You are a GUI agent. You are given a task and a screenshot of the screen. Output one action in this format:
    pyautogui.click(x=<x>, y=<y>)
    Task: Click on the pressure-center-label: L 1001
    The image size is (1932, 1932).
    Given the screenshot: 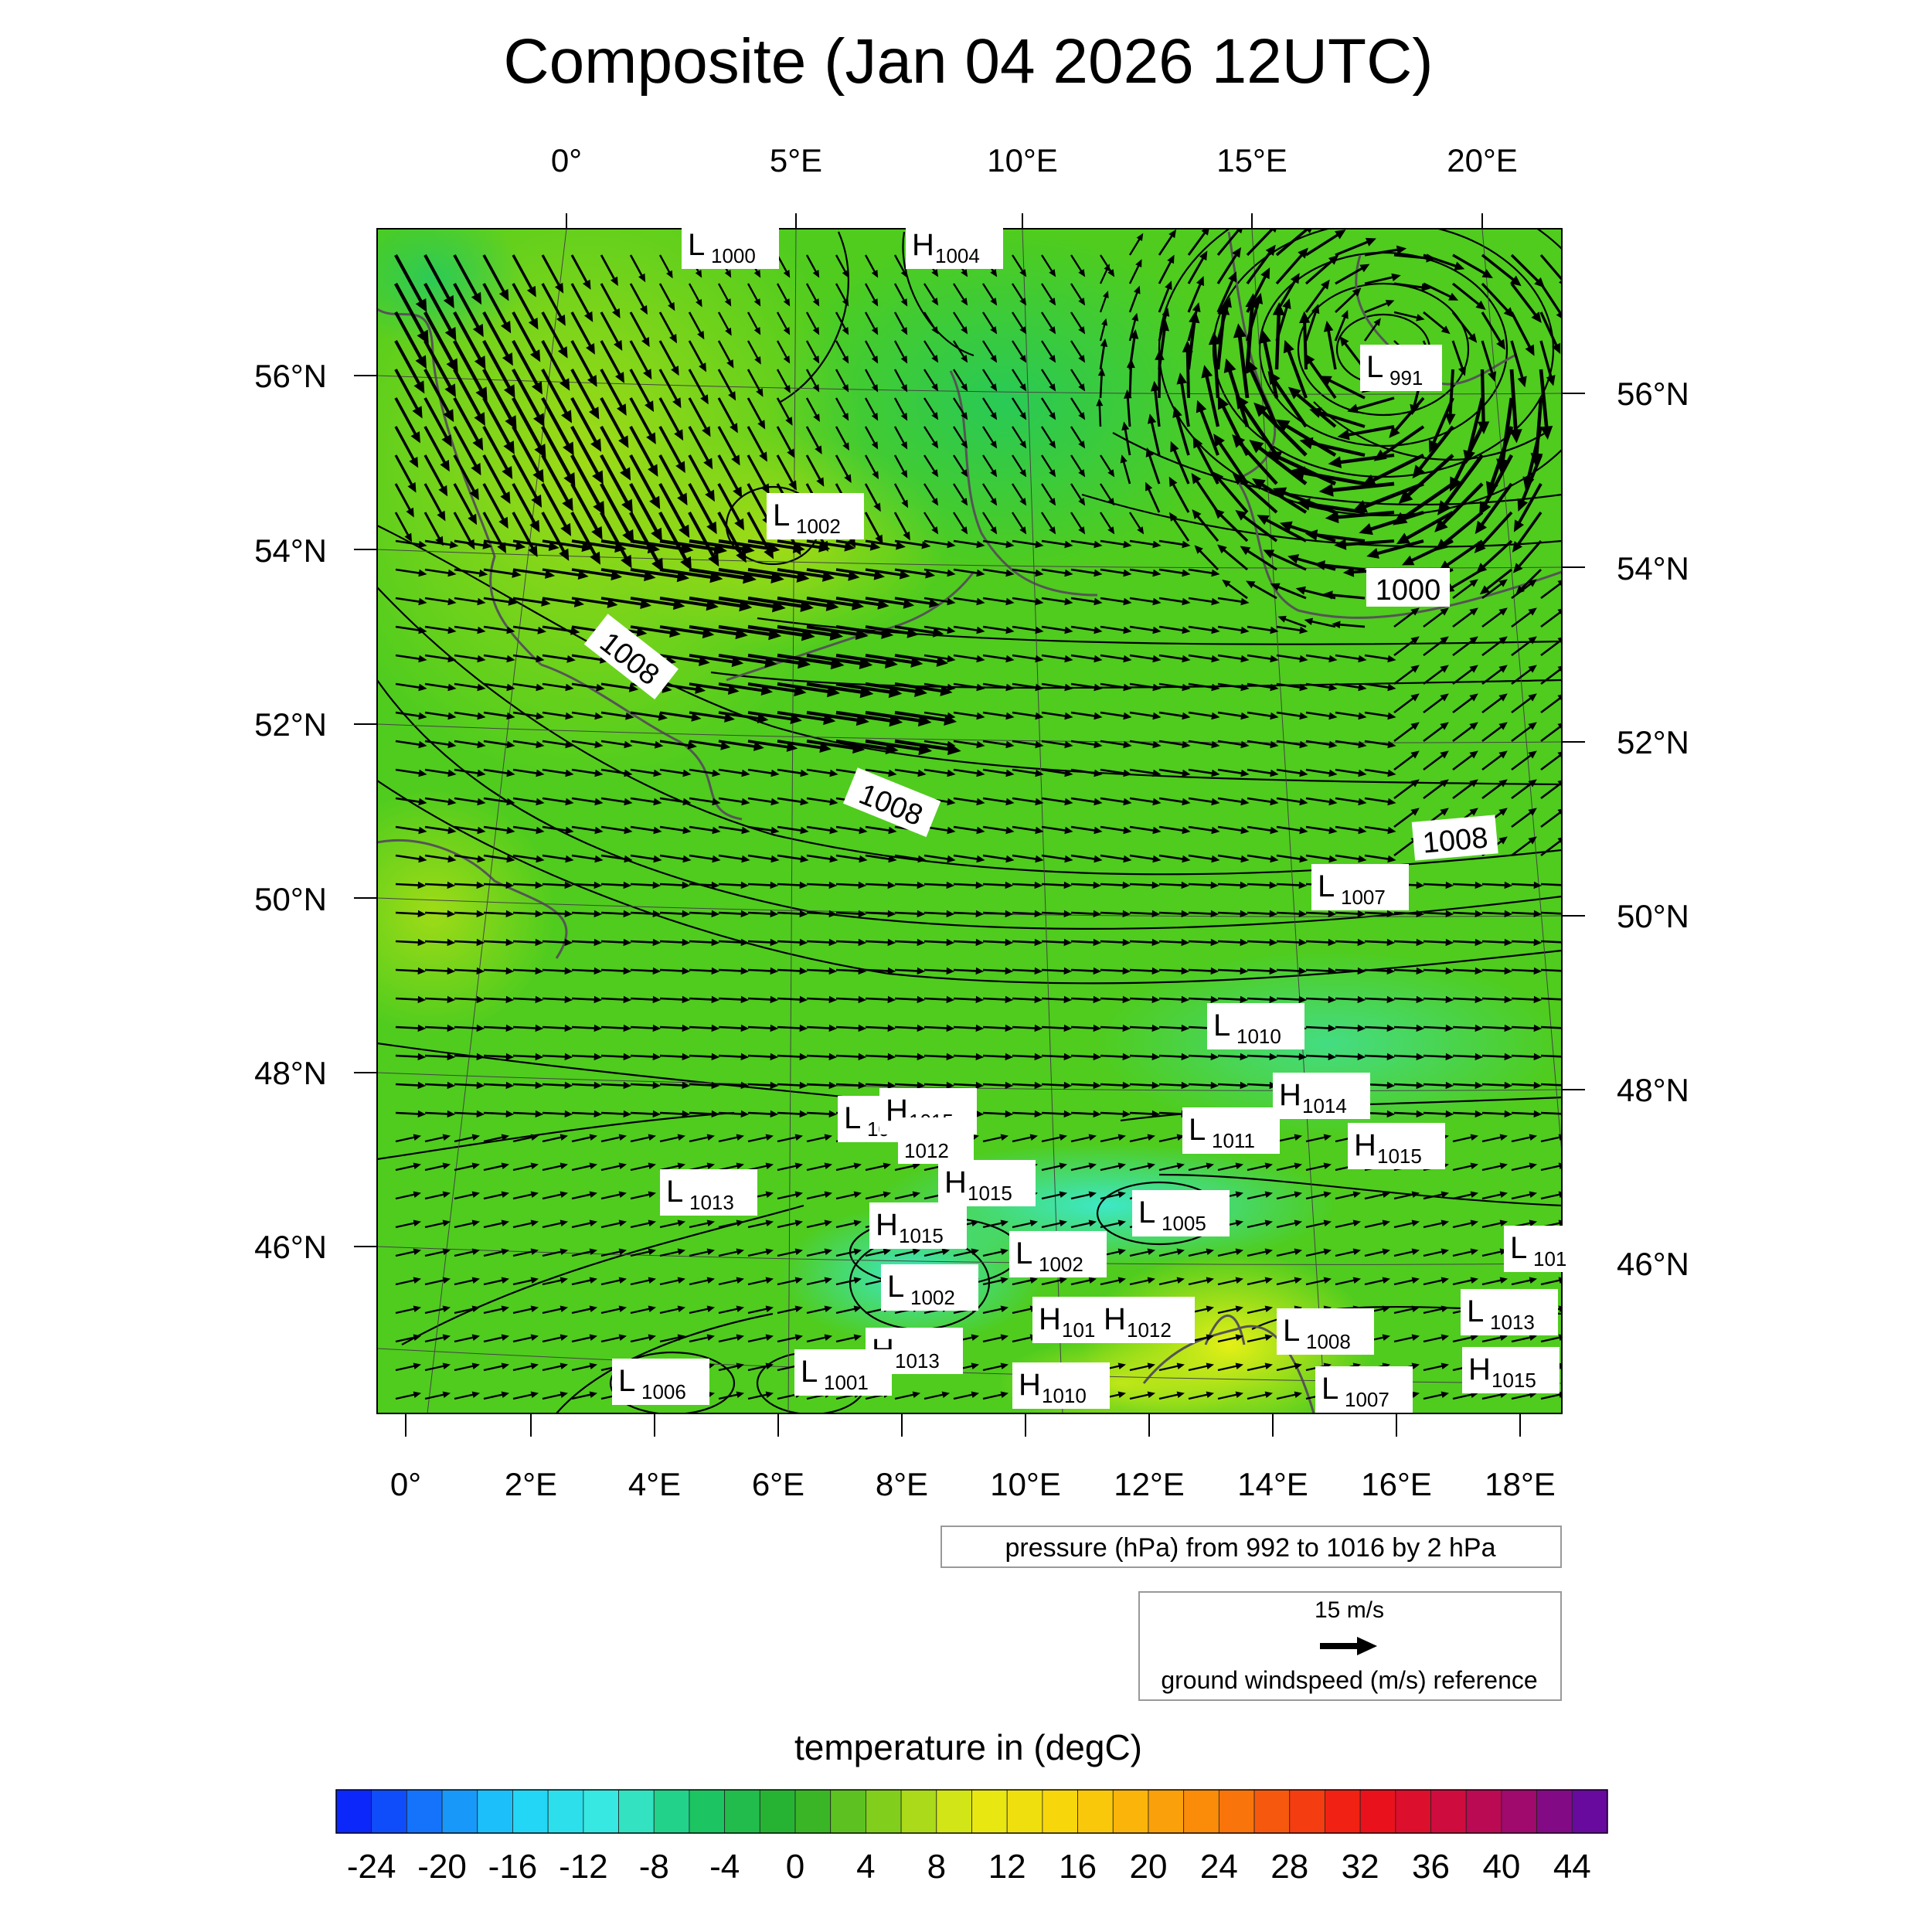 What is the action you would take?
    pyautogui.click(x=843, y=1373)
    